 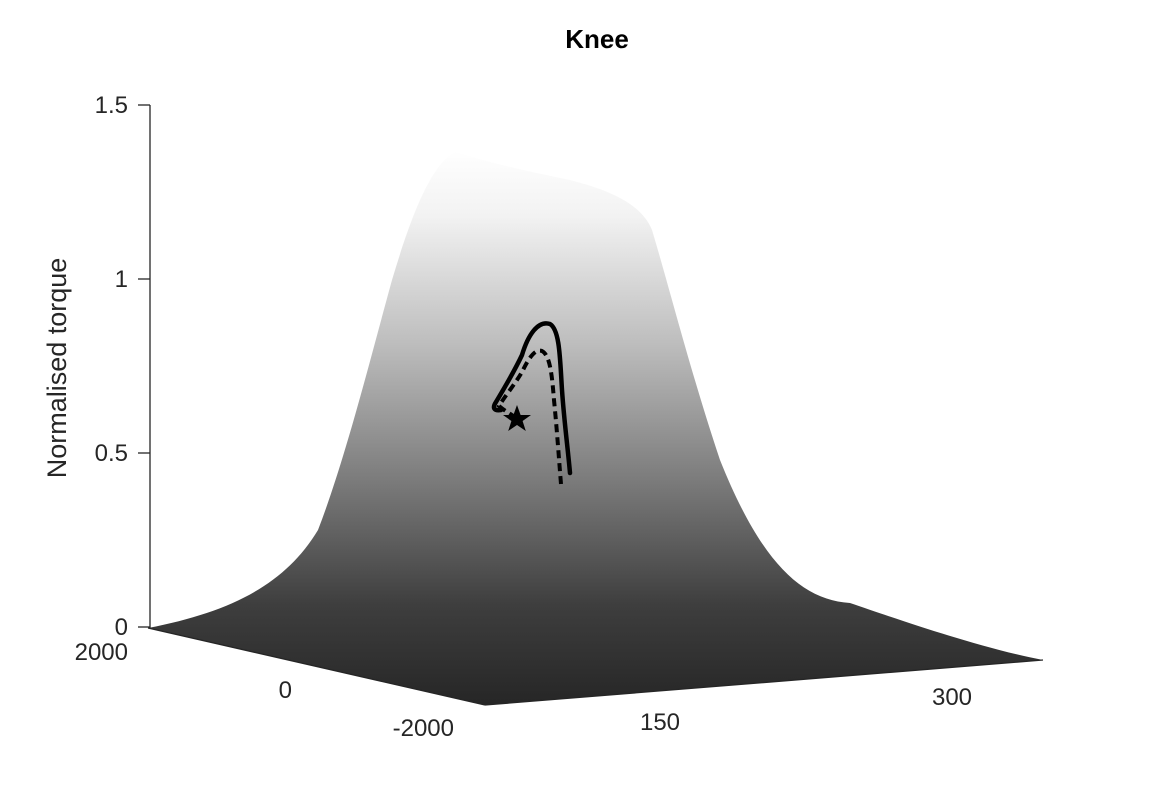 What do you see at coordinates (111, 105) in the screenshot?
I see `z-tick-label: 1.5` at bounding box center [111, 105].